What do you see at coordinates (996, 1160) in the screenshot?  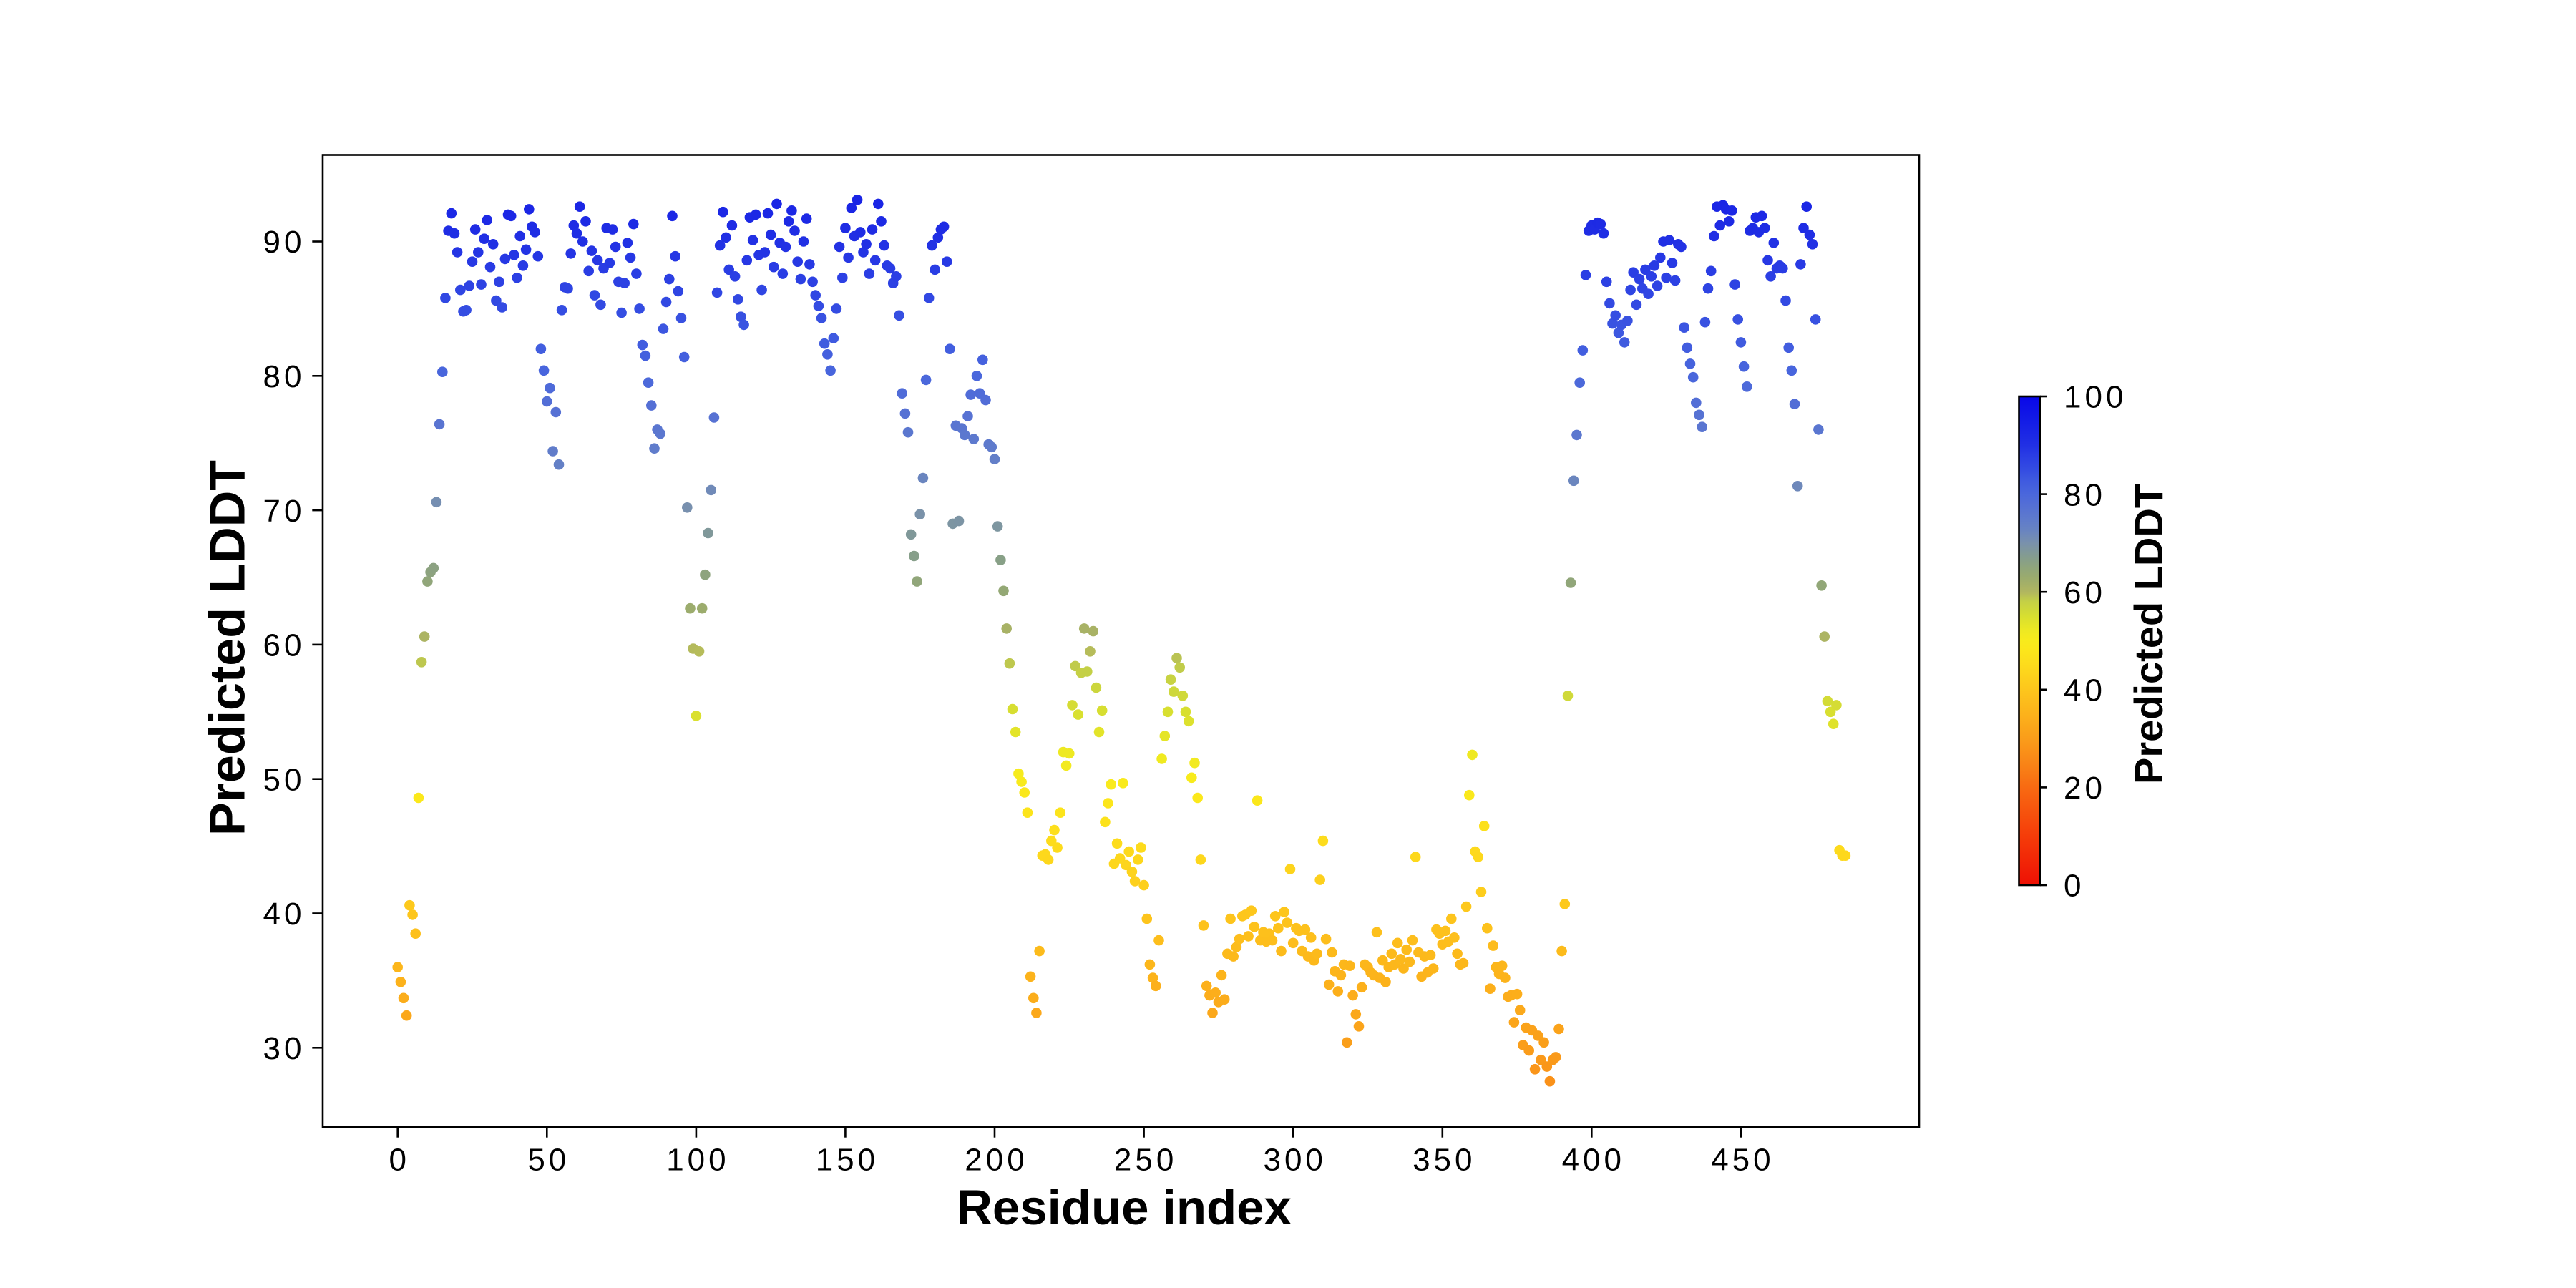 I see `svg-text: 200` at bounding box center [996, 1160].